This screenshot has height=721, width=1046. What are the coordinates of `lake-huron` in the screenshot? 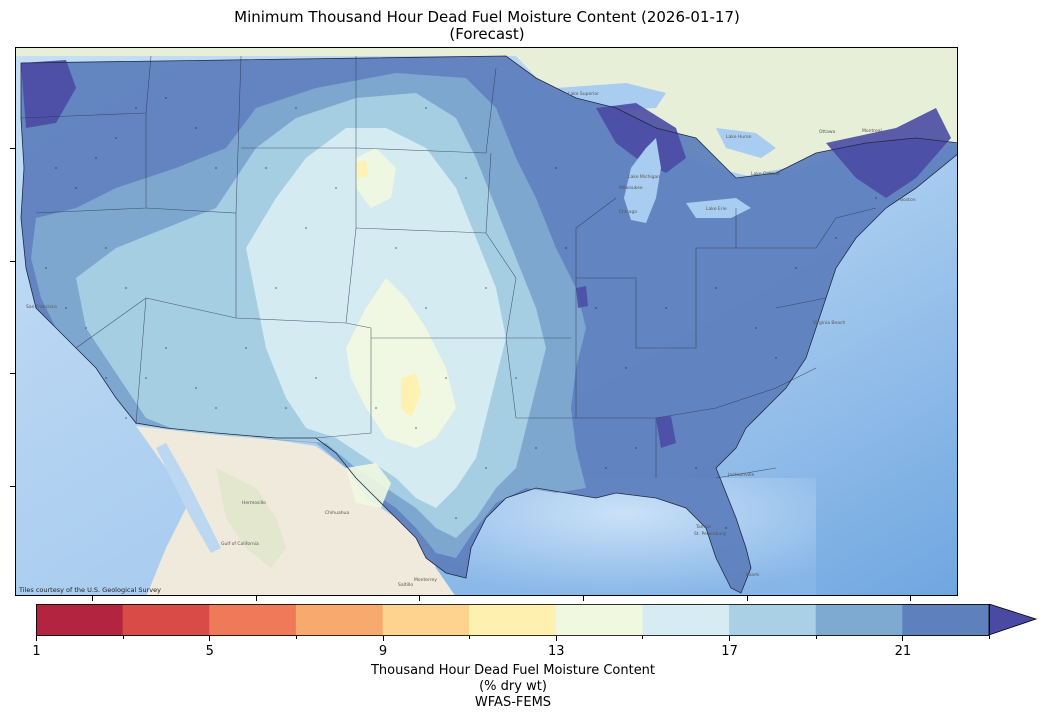 It's located at (746, 143).